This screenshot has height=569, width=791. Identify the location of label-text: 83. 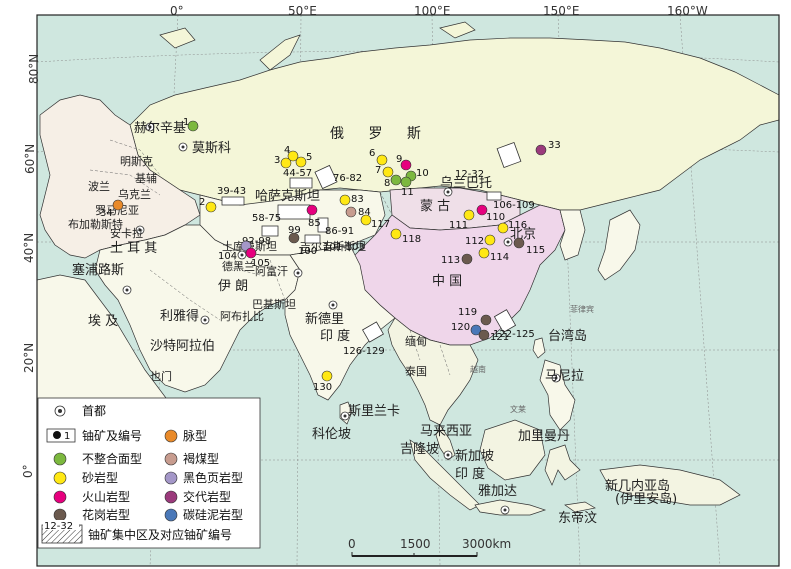
(357, 199).